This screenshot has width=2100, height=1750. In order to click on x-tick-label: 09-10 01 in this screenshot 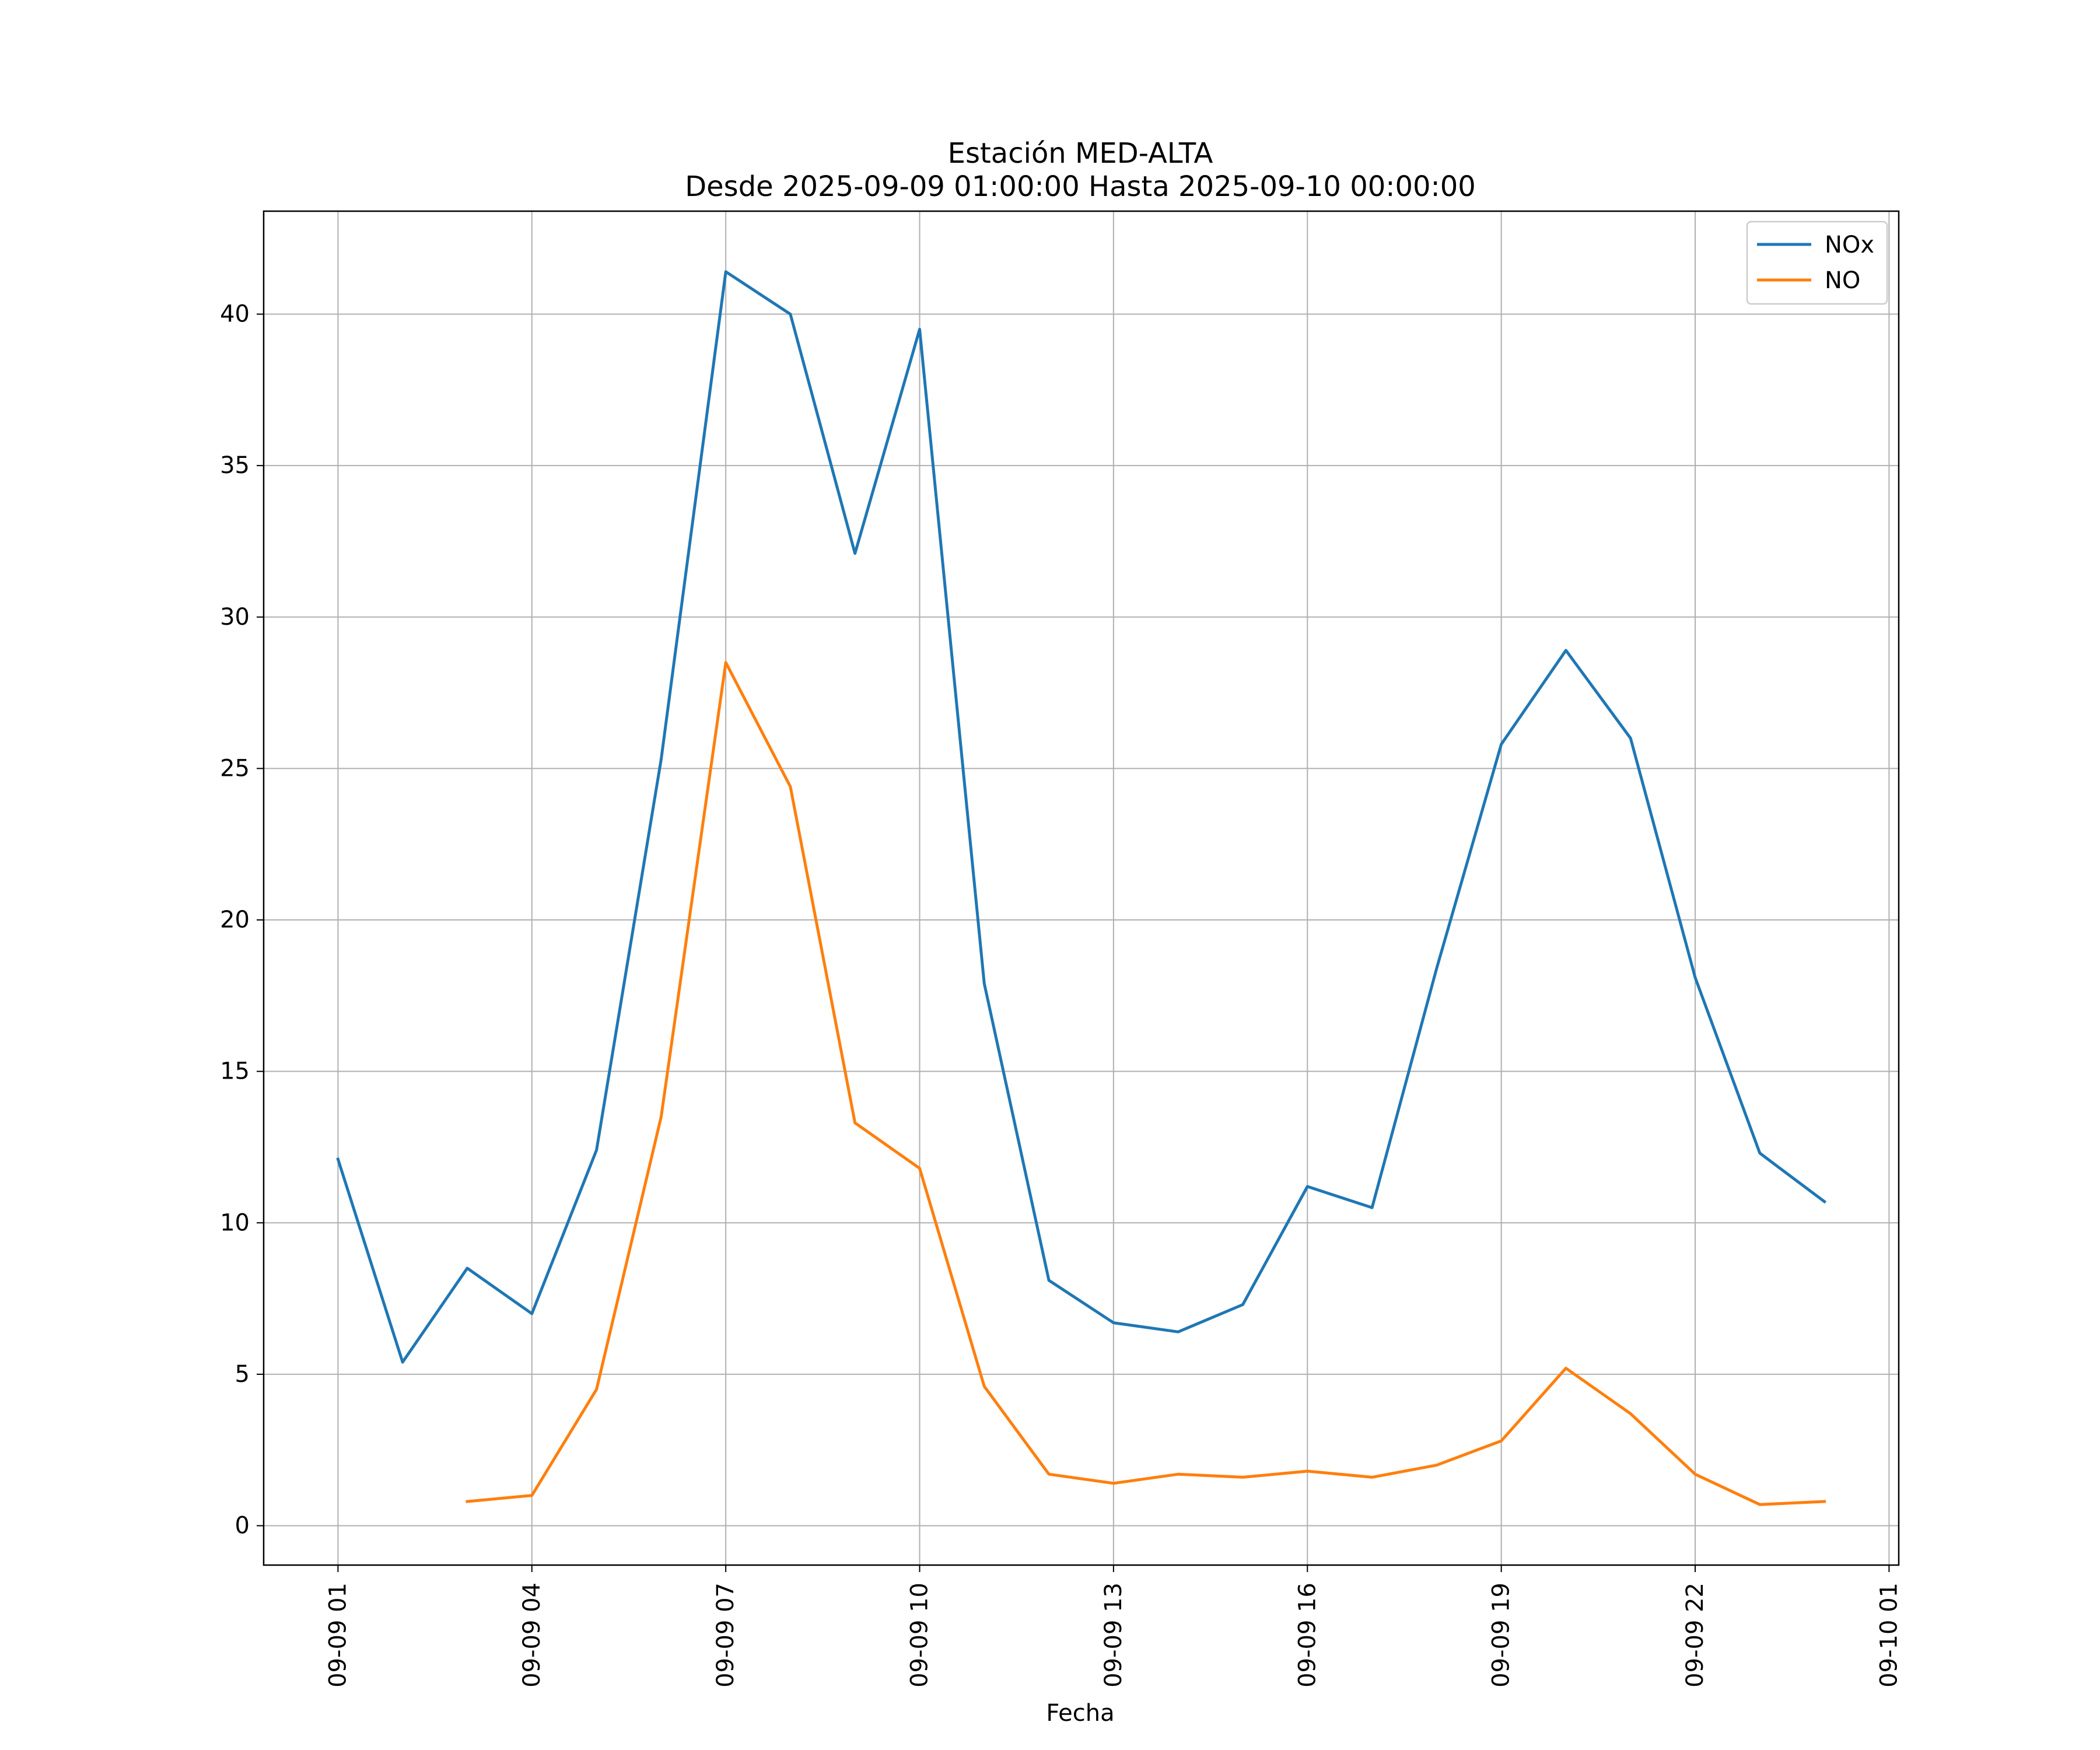, I will do `click(1888, 1636)`.